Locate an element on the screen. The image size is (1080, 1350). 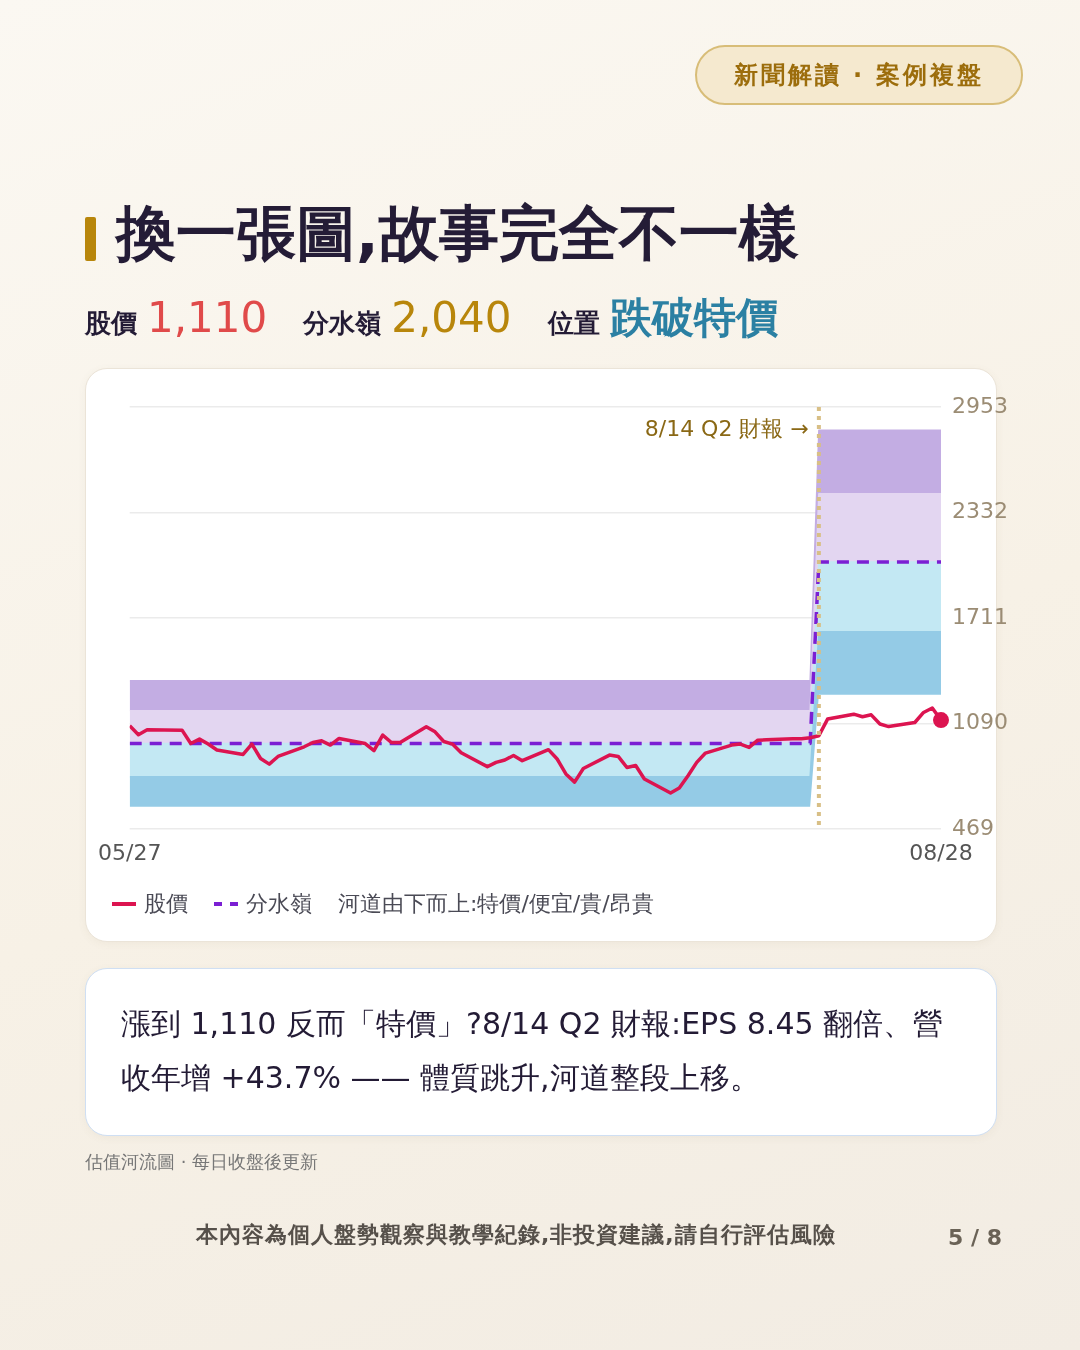
text: 新聞解讀 · 案例複盤 is located at coordinates (859, 75).